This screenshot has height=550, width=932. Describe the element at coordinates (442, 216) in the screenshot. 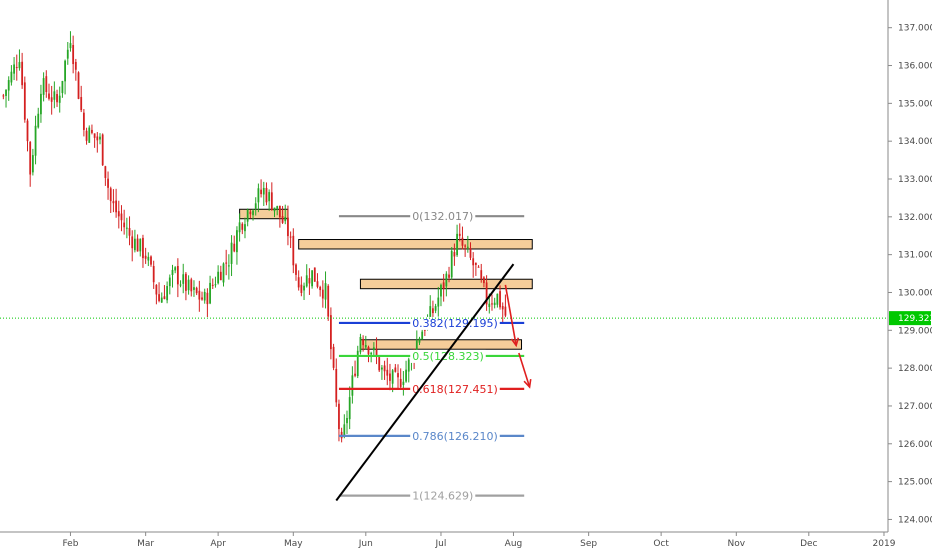

I see `fib-label: 0(132.017)` at that location.